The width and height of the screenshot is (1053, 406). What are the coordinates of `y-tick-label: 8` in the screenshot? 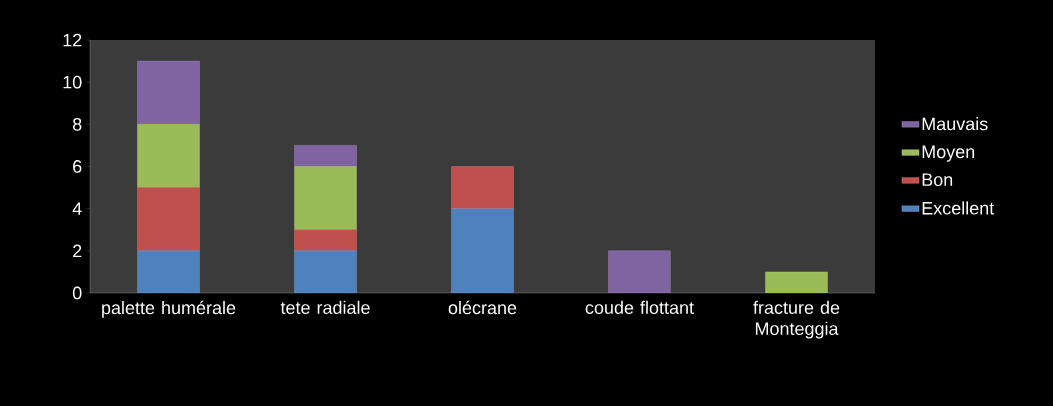 It's located at (77, 124).